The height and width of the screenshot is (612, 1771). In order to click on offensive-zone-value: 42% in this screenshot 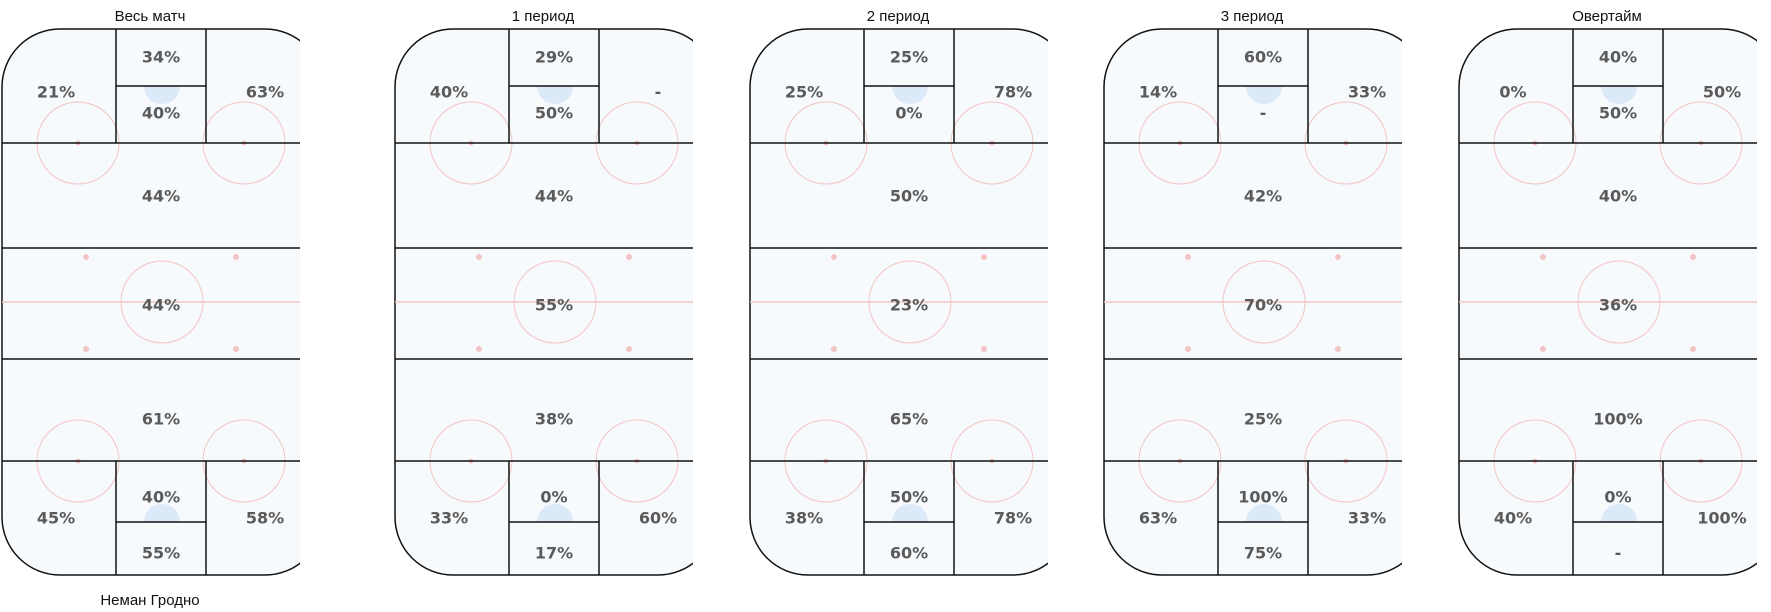, I will do `click(1263, 196)`.